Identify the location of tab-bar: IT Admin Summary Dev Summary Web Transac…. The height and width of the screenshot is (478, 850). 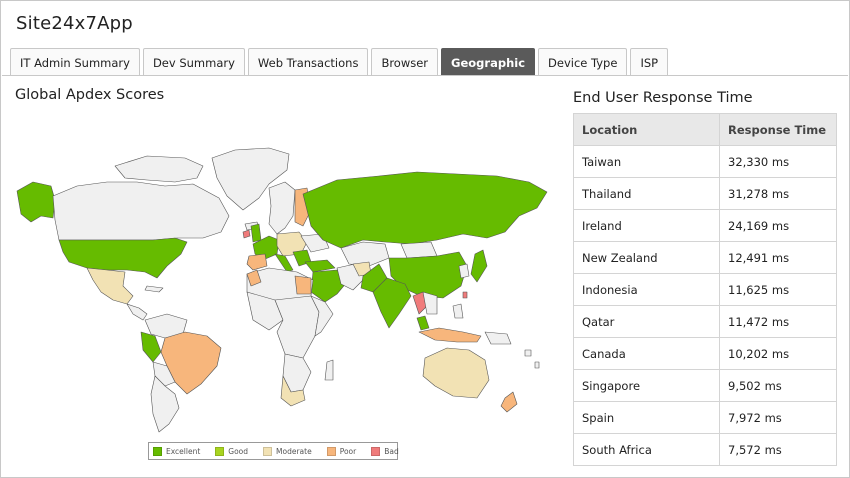
(429, 61).